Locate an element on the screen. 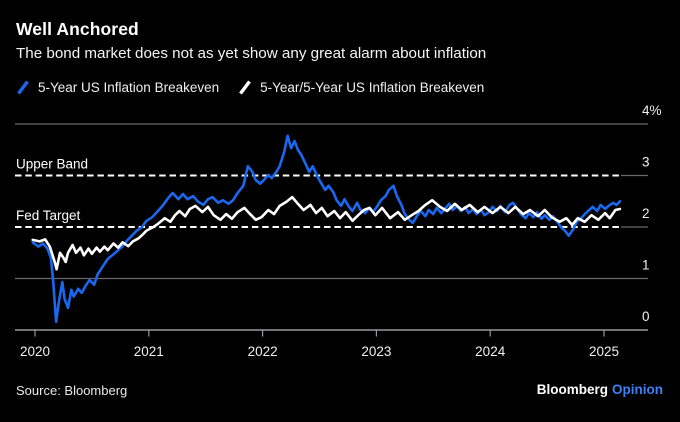 This screenshot has height=422, width=680. y-axis-tick-label: 2 is located at coordinates (646, 213).